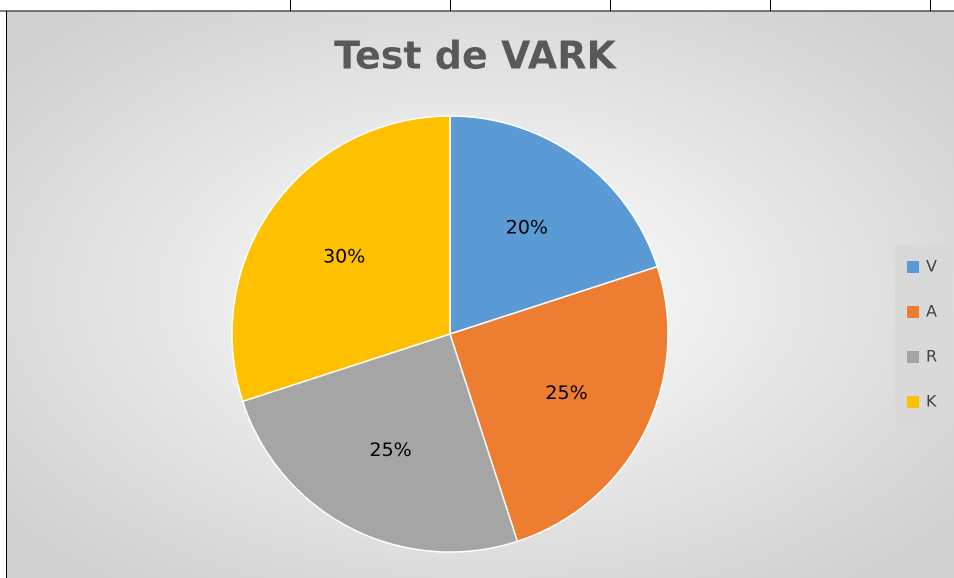 The height and width of the screenshot is (578, 954). What do you see at coordinates (475, 56) in the screenshot?
I see `chart-title: Test de VARK` at bounding box center [475, 56].